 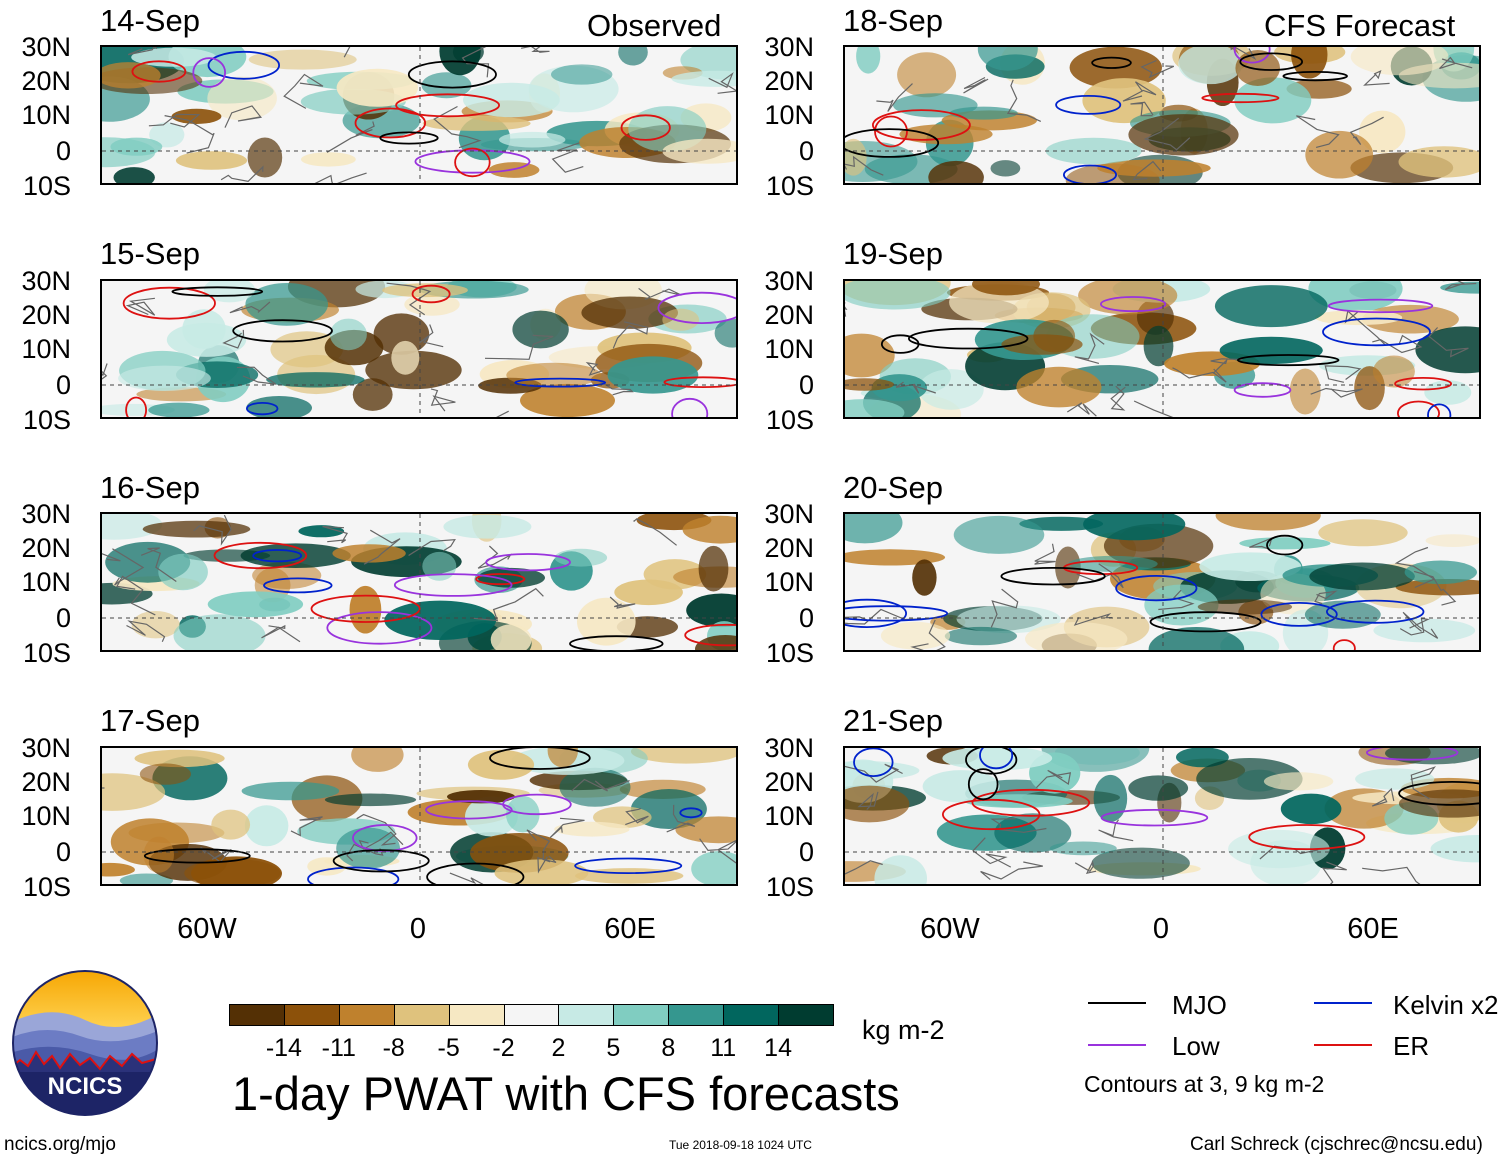 What do you see at coordinates (558, 1048) in the screenshot?
I see `colorbar-tick-label: 2` at bounding box center [558, 1048].